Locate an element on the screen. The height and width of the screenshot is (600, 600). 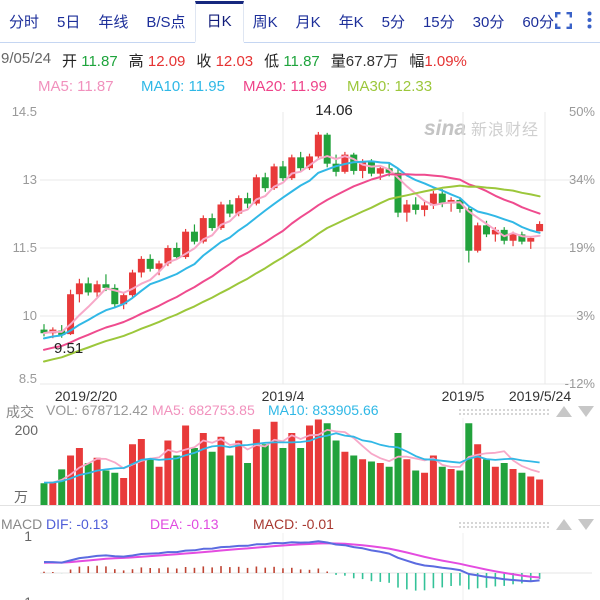
tab-daily-k: 日K is located at coordinates (219, 22).